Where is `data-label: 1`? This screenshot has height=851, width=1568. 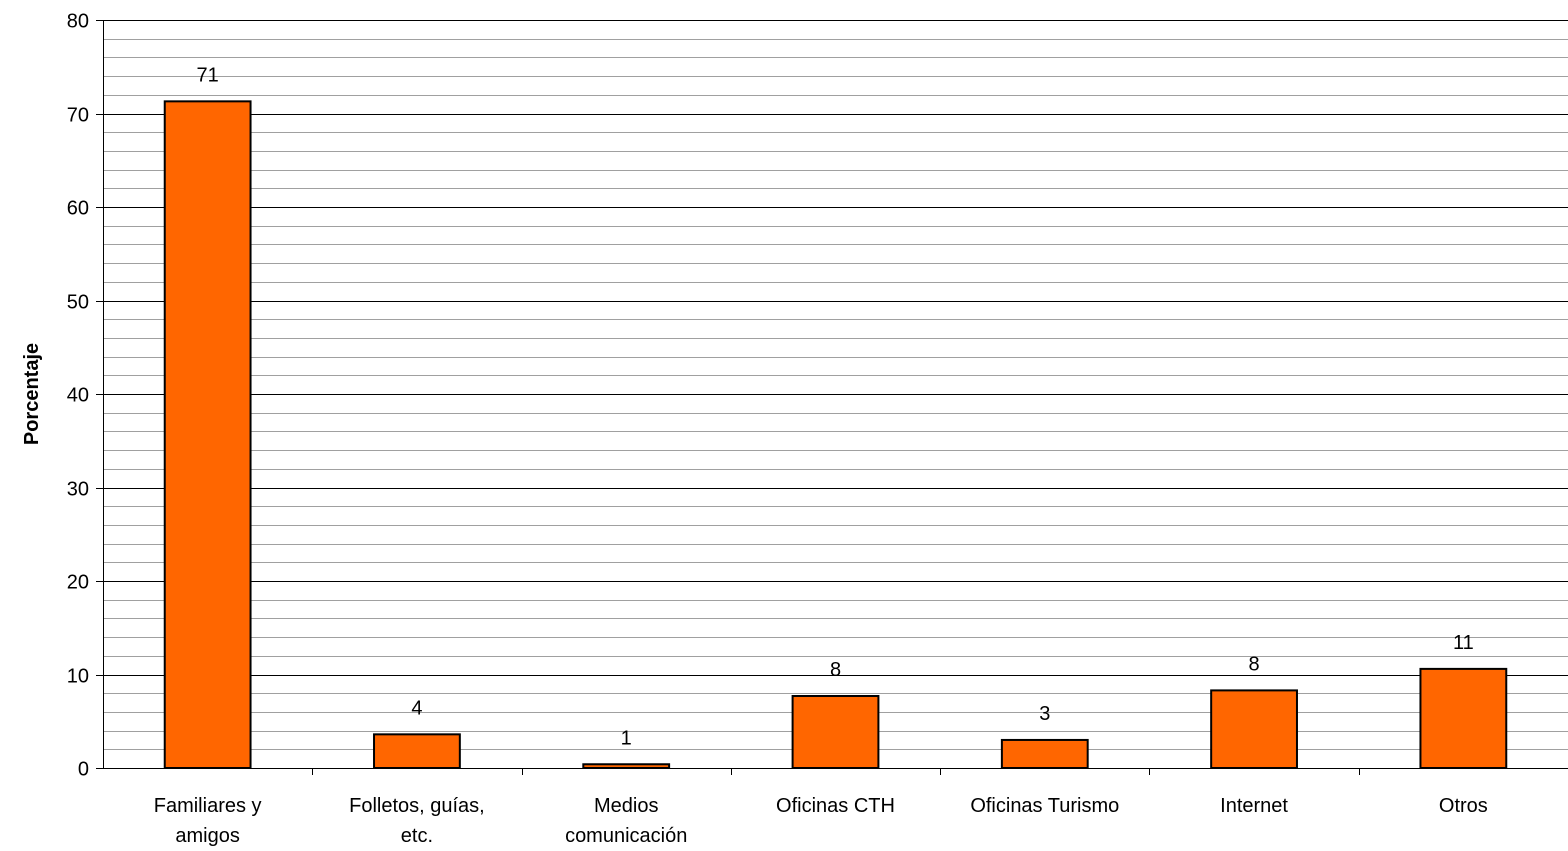 data-label: 1 is located at coordinates (626, 738).